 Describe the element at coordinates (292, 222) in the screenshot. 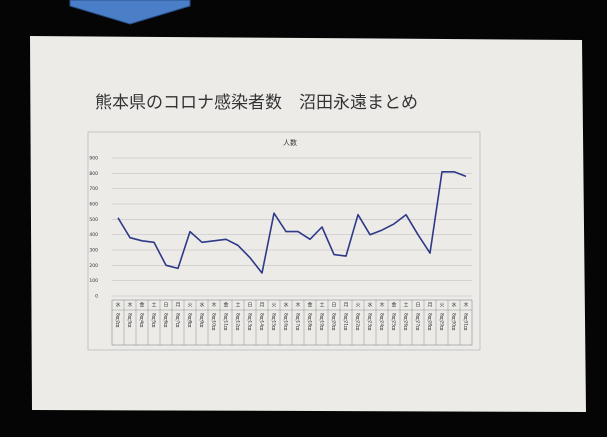

I see `line-series` at that location.